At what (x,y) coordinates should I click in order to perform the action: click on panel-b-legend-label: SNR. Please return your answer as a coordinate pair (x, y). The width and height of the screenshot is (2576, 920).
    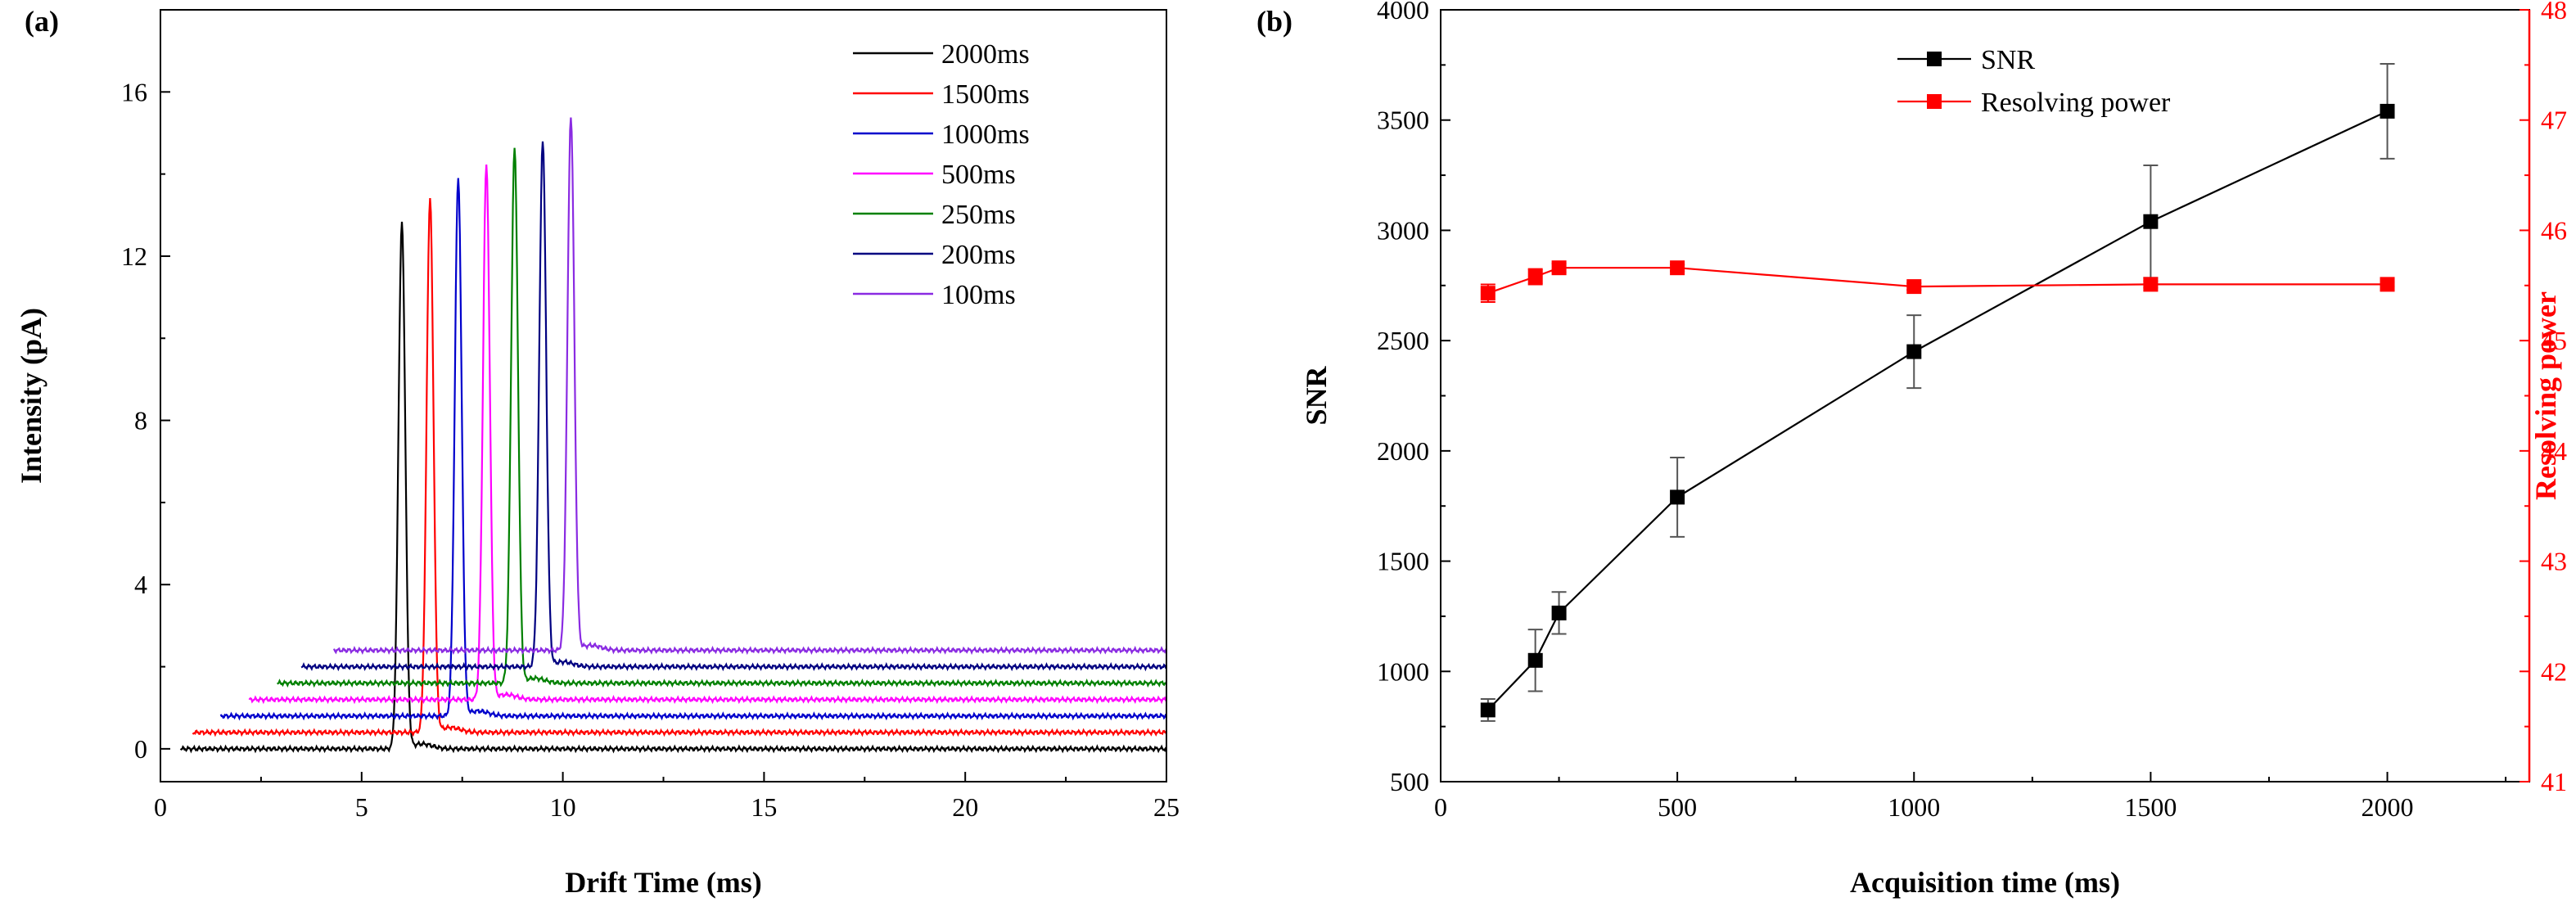
    Looking at the image, I should click on (2008, 60).